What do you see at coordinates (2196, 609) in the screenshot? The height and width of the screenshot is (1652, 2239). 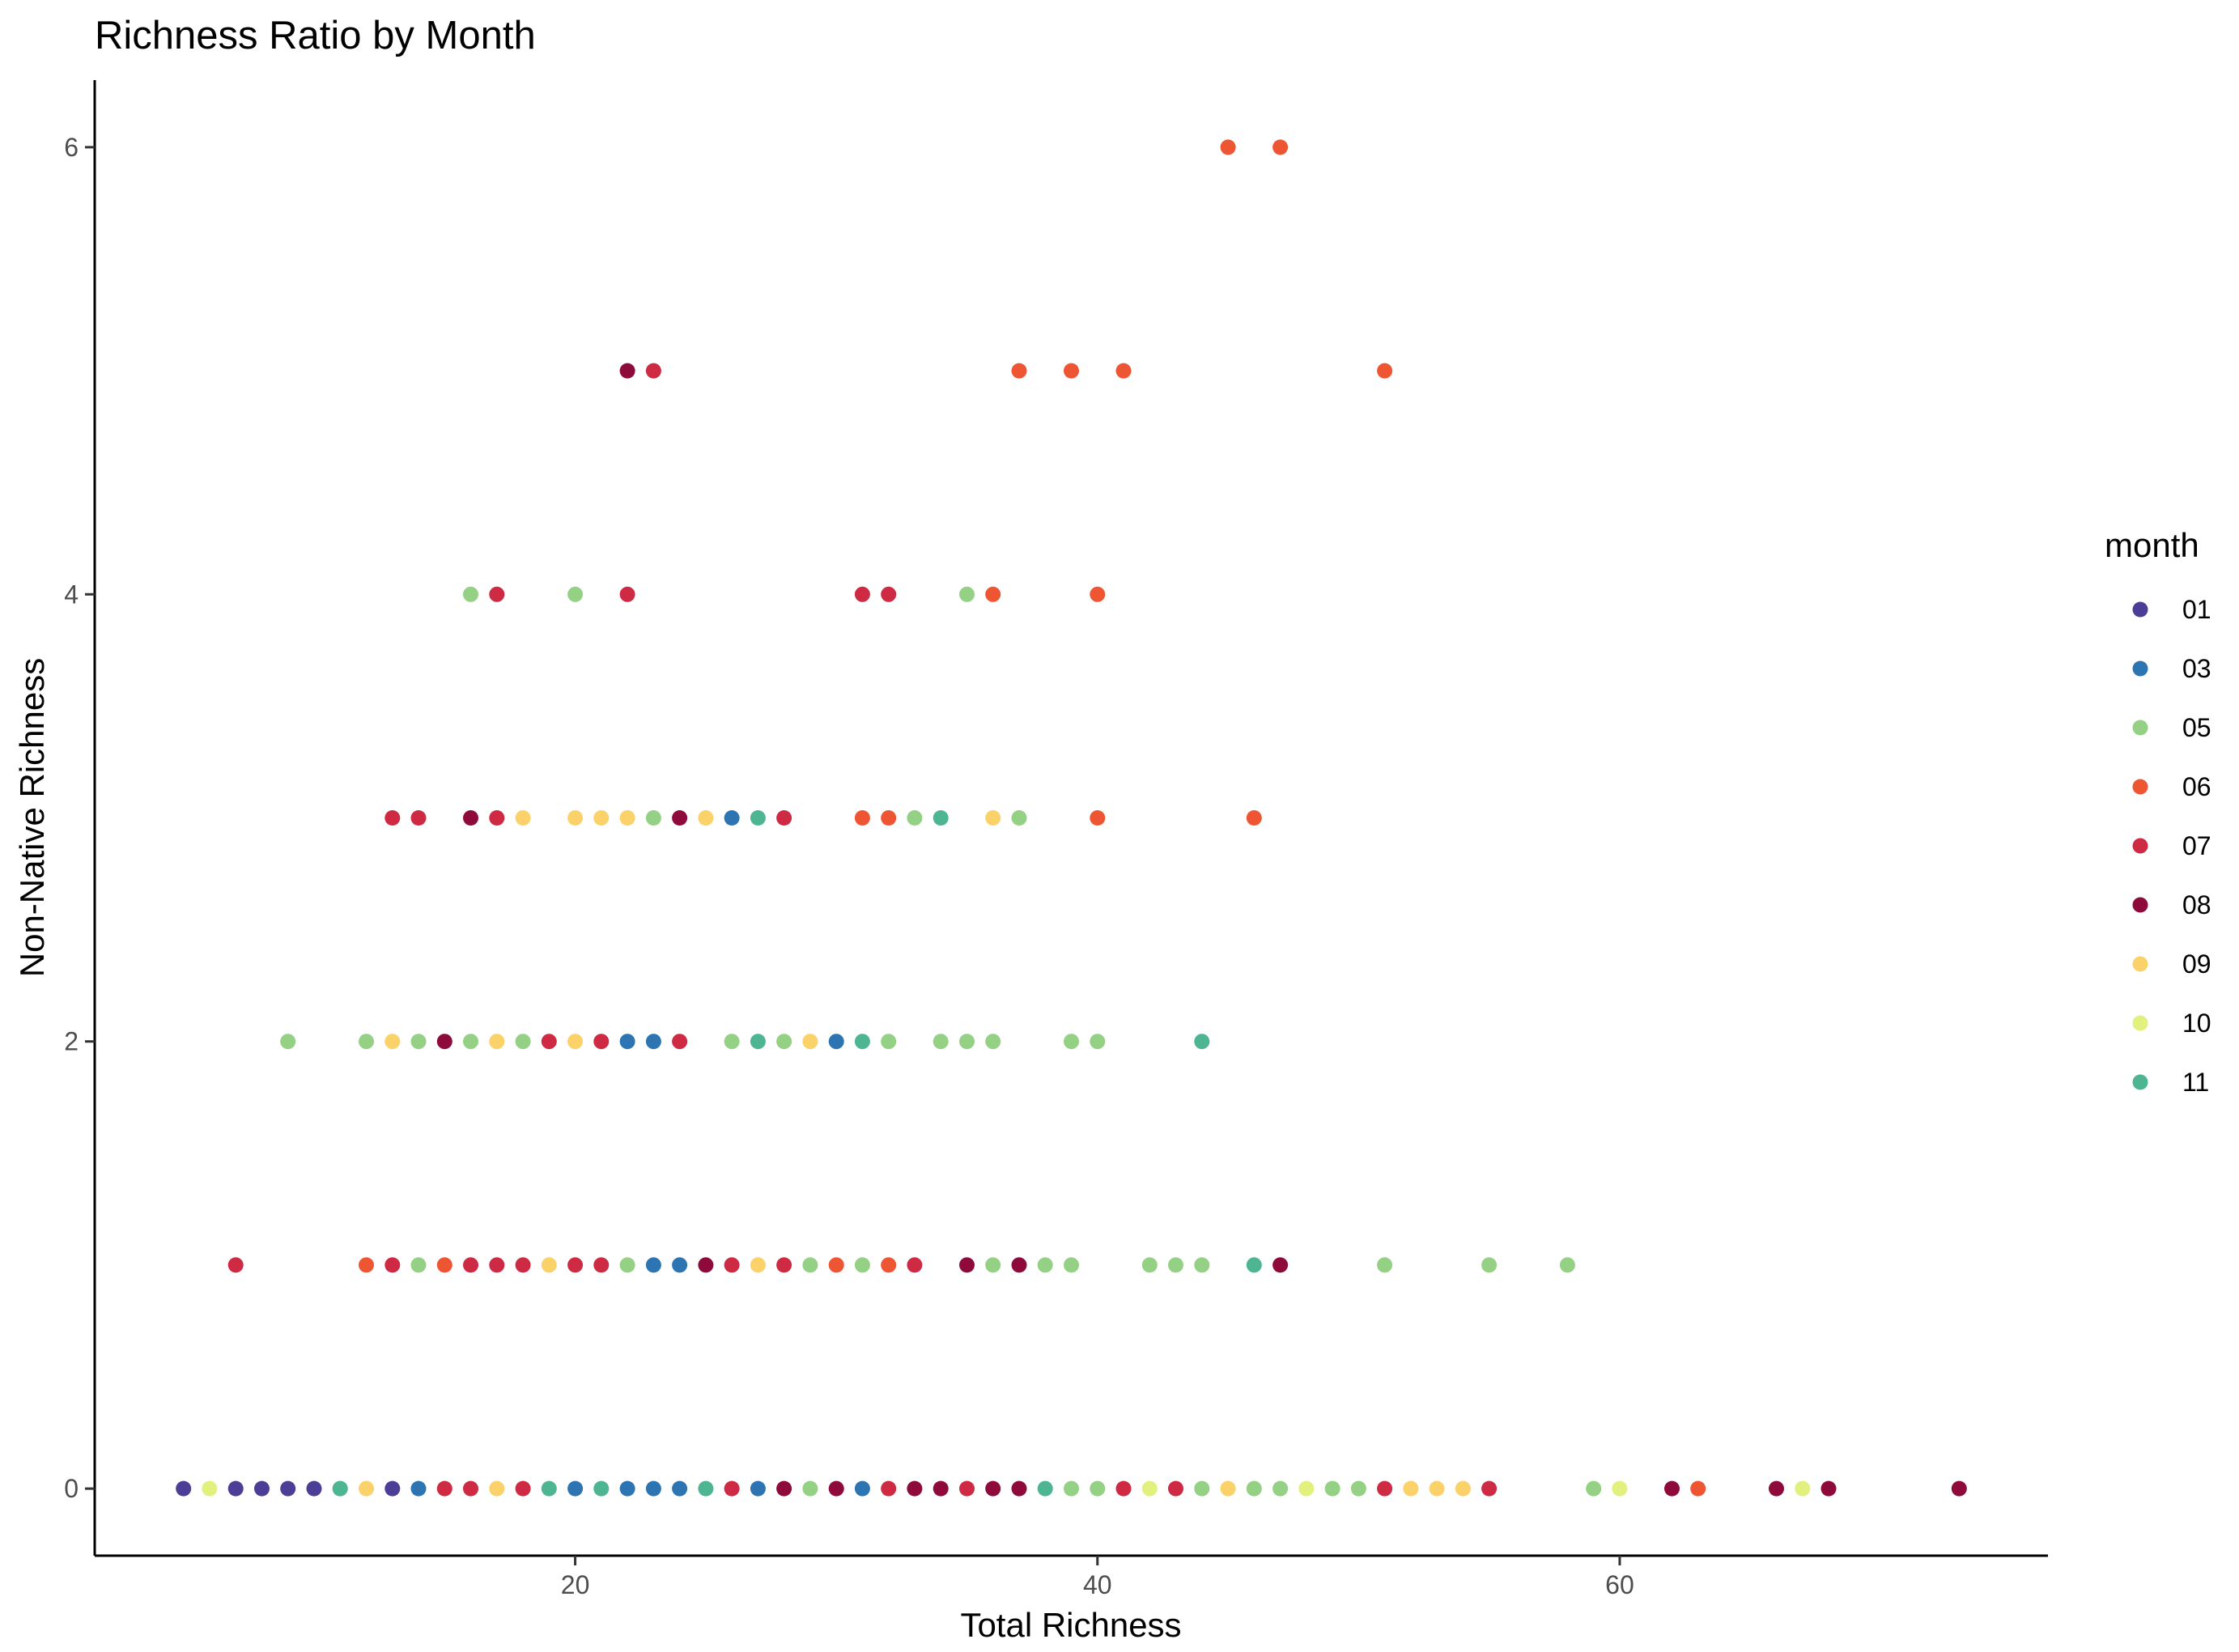 I see `legend-label-01: 01` at bounding box center [2196, 609].